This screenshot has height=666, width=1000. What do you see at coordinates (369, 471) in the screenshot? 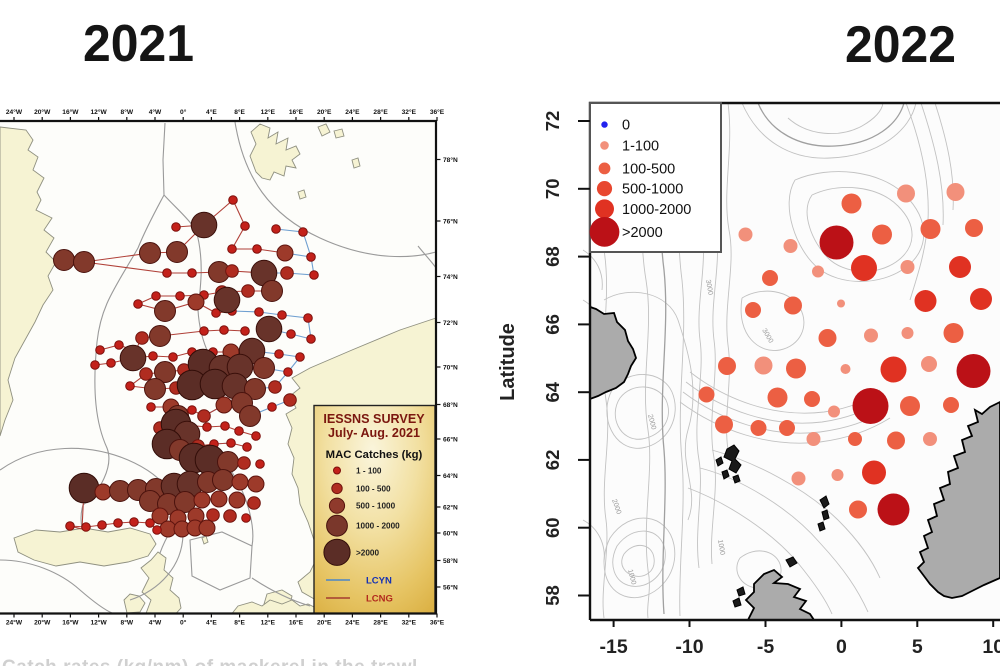
I see `svg-text: 1 - 100` at bounding box center [369, 471].